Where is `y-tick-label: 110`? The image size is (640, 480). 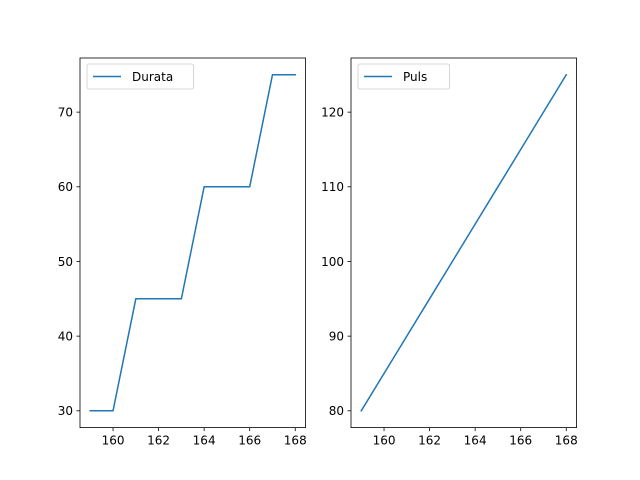
y-tick-label: 110 is located at coordinates (332, 187).